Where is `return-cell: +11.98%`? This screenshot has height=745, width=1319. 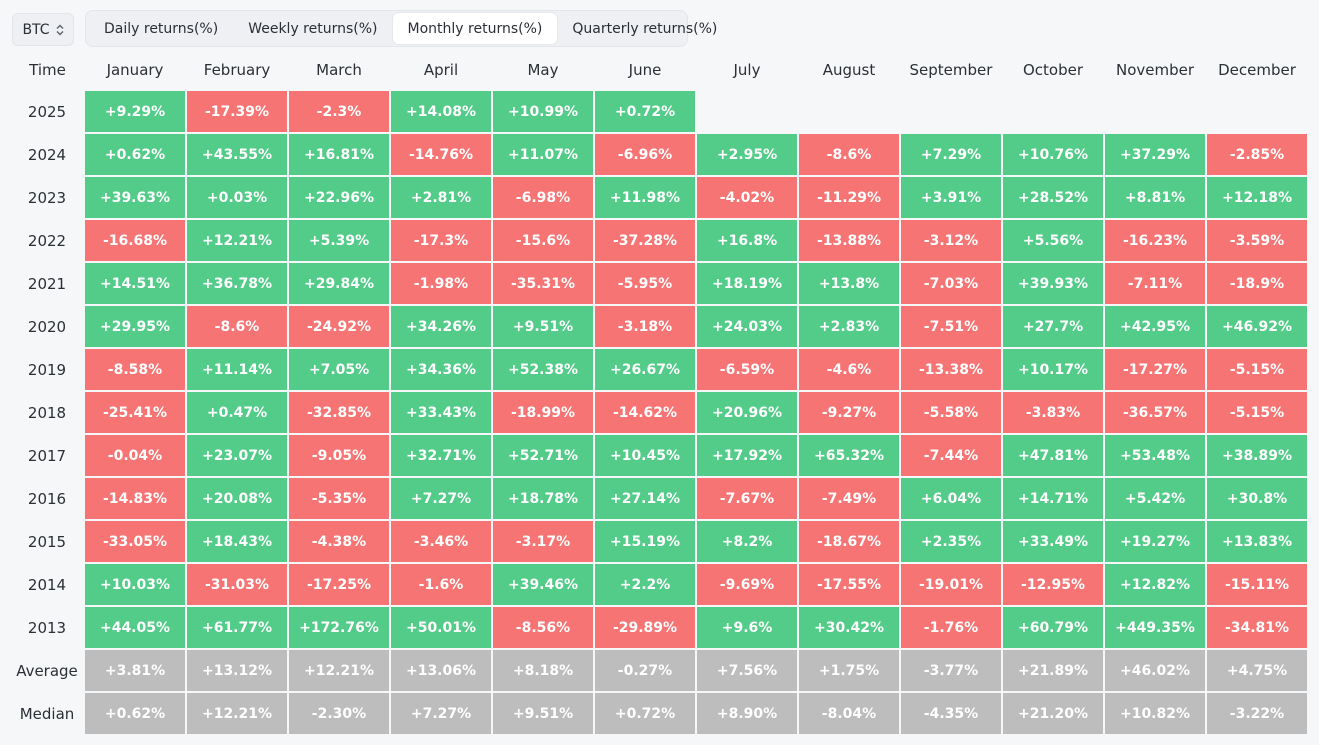
return-cell: +11.98% is located at coordinates (645, 197).